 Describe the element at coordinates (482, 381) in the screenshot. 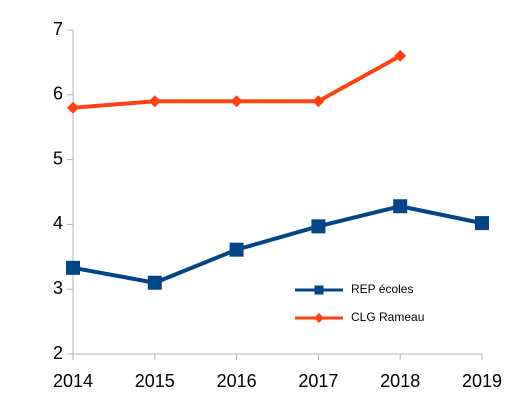

I see `x-tick-label: 2019` at that location.